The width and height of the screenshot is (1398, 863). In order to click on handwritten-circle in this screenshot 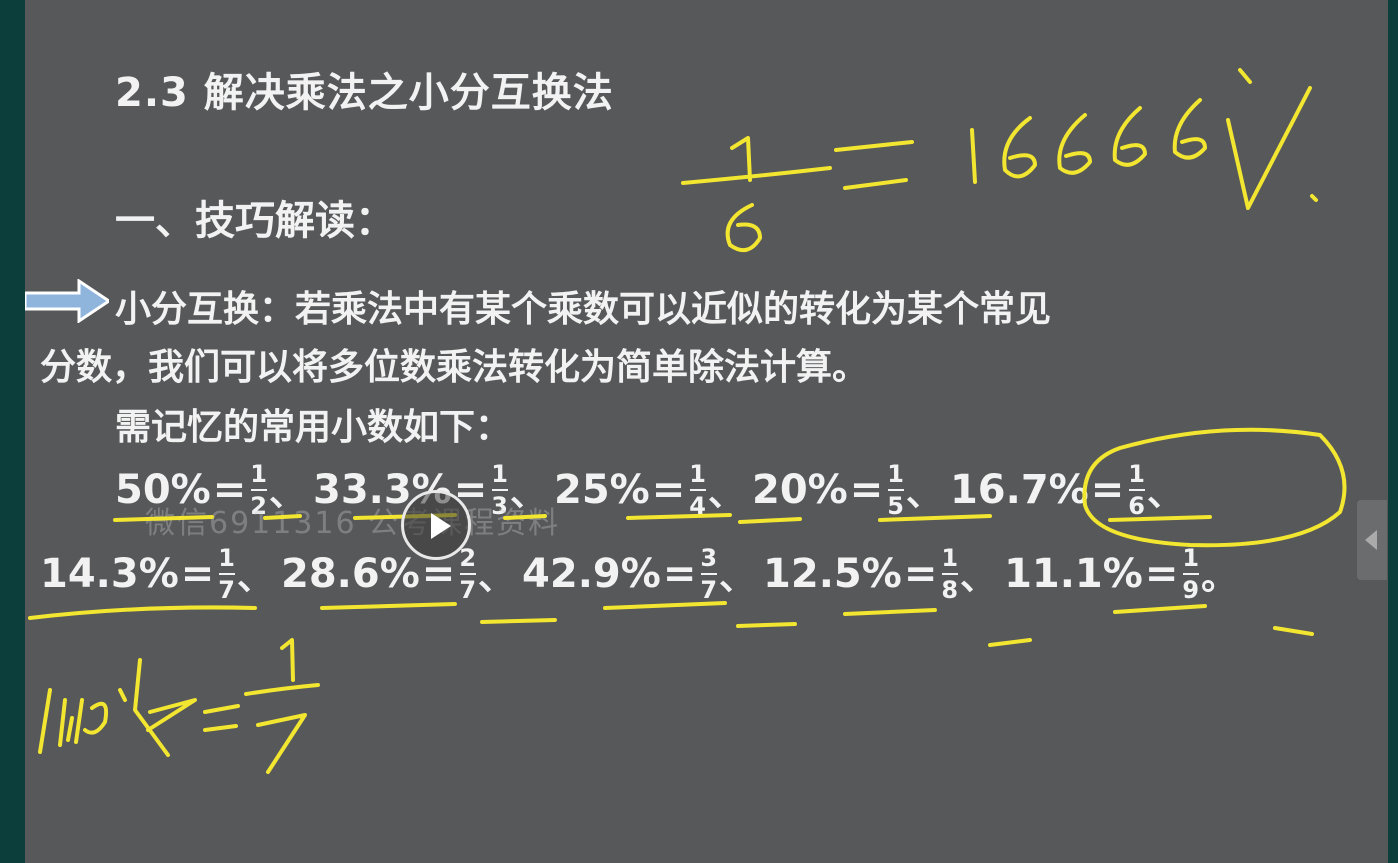, I will do `click(1214, 487)`.